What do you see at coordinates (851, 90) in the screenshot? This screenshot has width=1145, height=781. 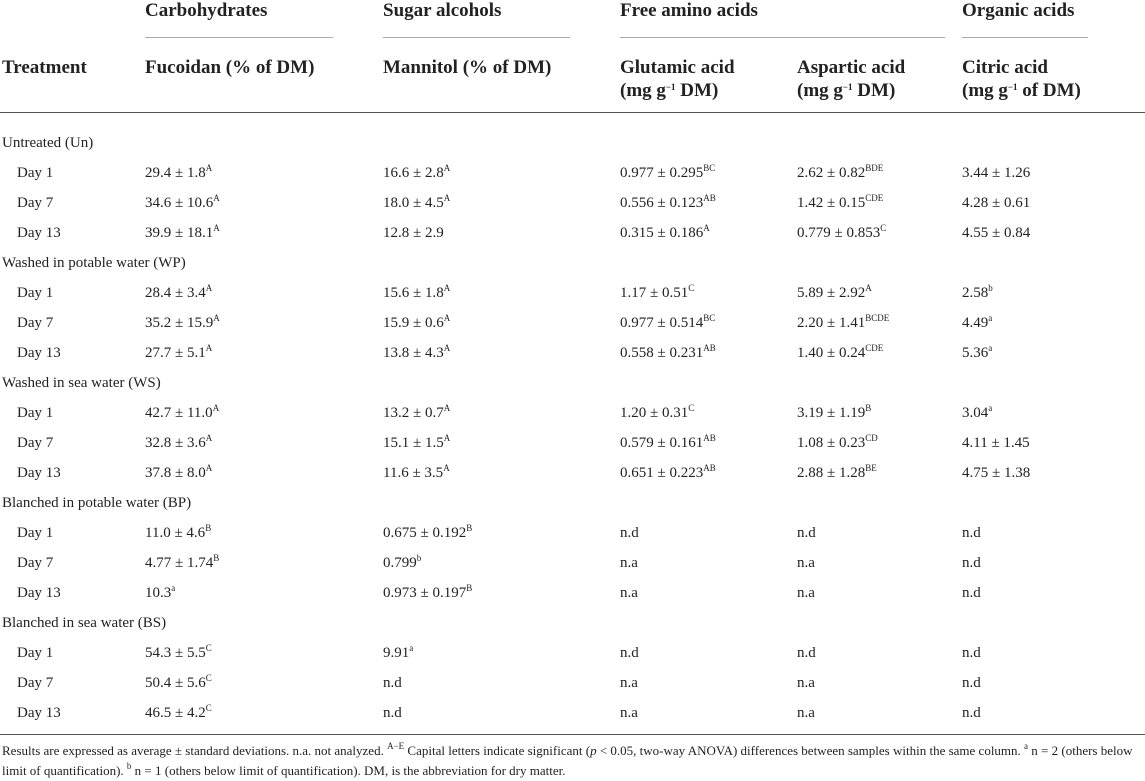 I see `header-line: (mg g−1 DM)` at bounding box center [851, 90].